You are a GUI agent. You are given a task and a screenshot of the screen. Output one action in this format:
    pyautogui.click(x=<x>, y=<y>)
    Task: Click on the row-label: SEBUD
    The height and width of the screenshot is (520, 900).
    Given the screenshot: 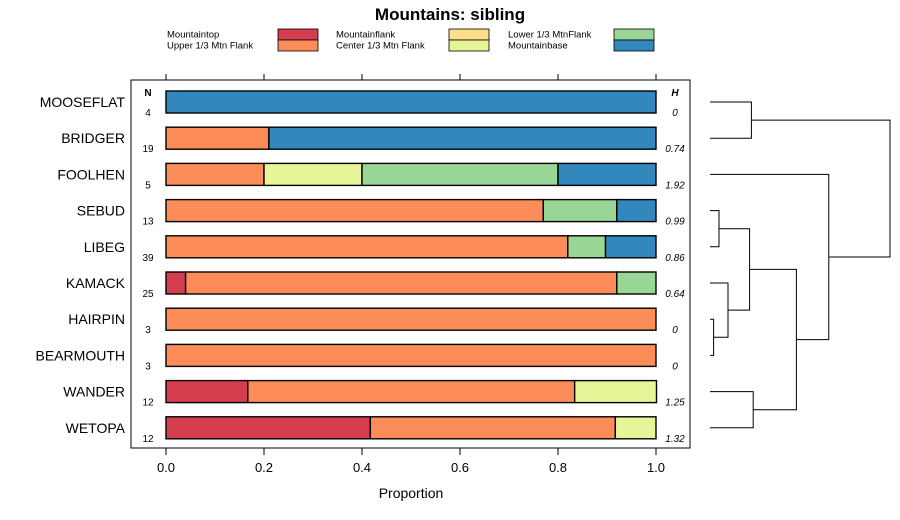 What is the action you would take?
    pyautogui.click(x=101, y=211)
    